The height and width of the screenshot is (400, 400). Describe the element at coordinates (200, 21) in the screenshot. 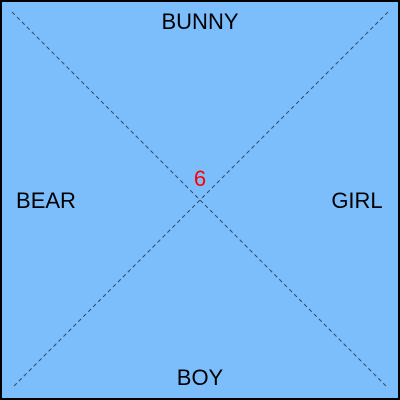

I see `quadrant-label-top: BUNNY` at that location.